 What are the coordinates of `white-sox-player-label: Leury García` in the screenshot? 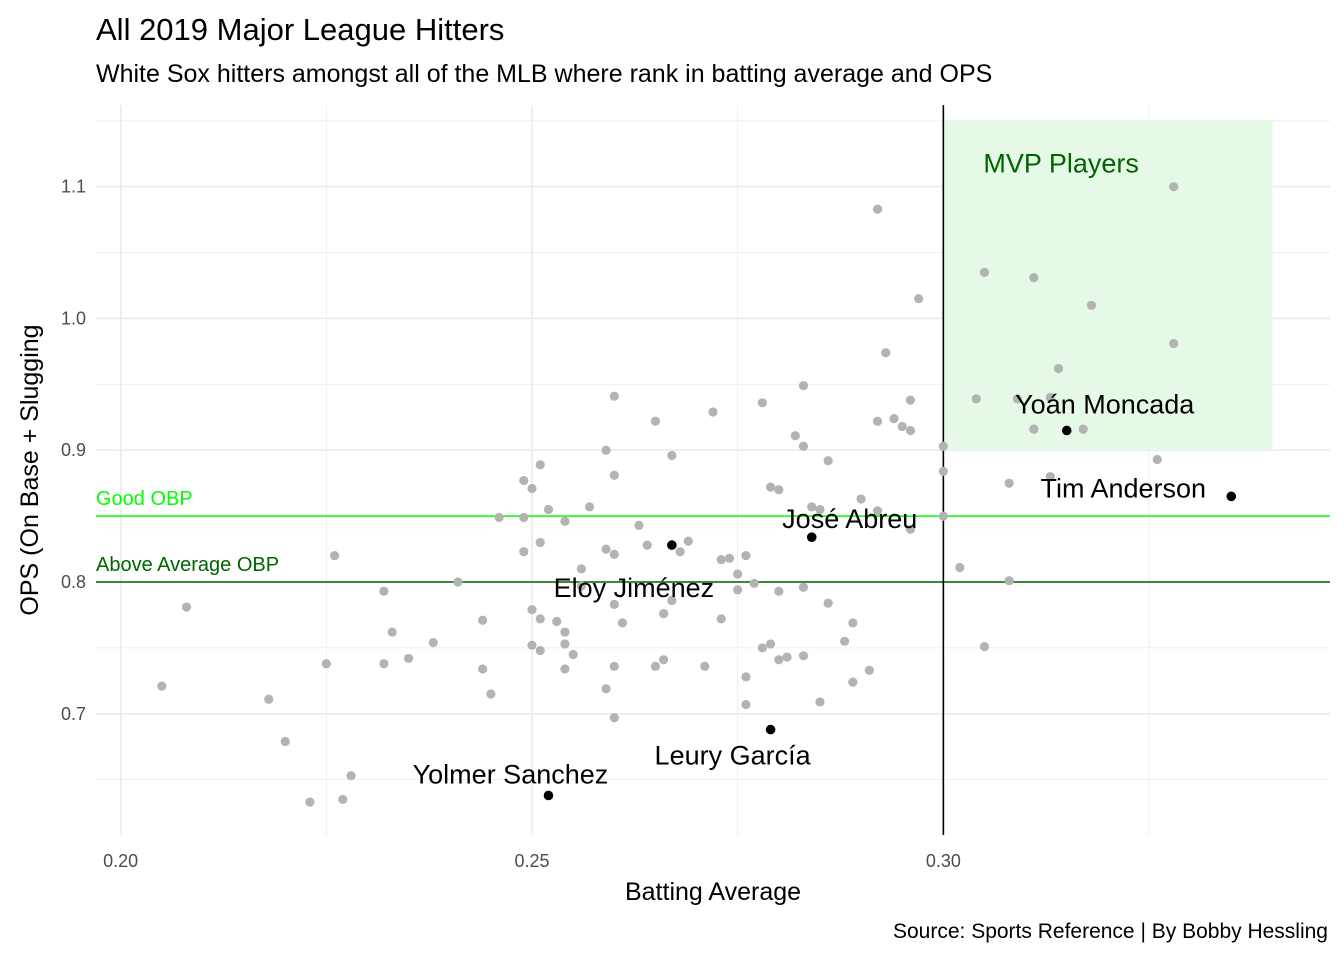 It's located at (733, 756).